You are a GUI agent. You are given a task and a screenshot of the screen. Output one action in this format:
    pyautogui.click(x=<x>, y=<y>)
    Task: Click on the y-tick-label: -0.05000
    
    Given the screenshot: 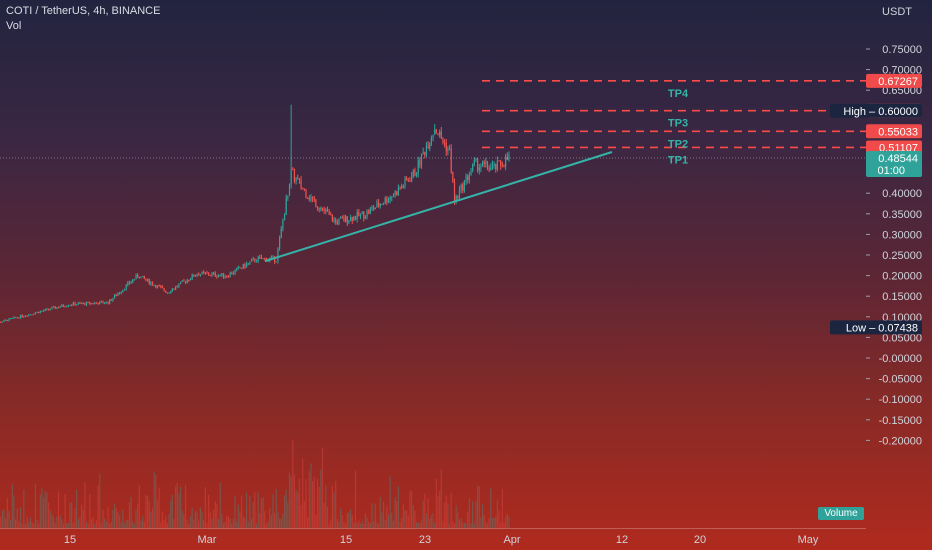 What is the action you would take?
    pyautogui.click(x=900, y=380)
    